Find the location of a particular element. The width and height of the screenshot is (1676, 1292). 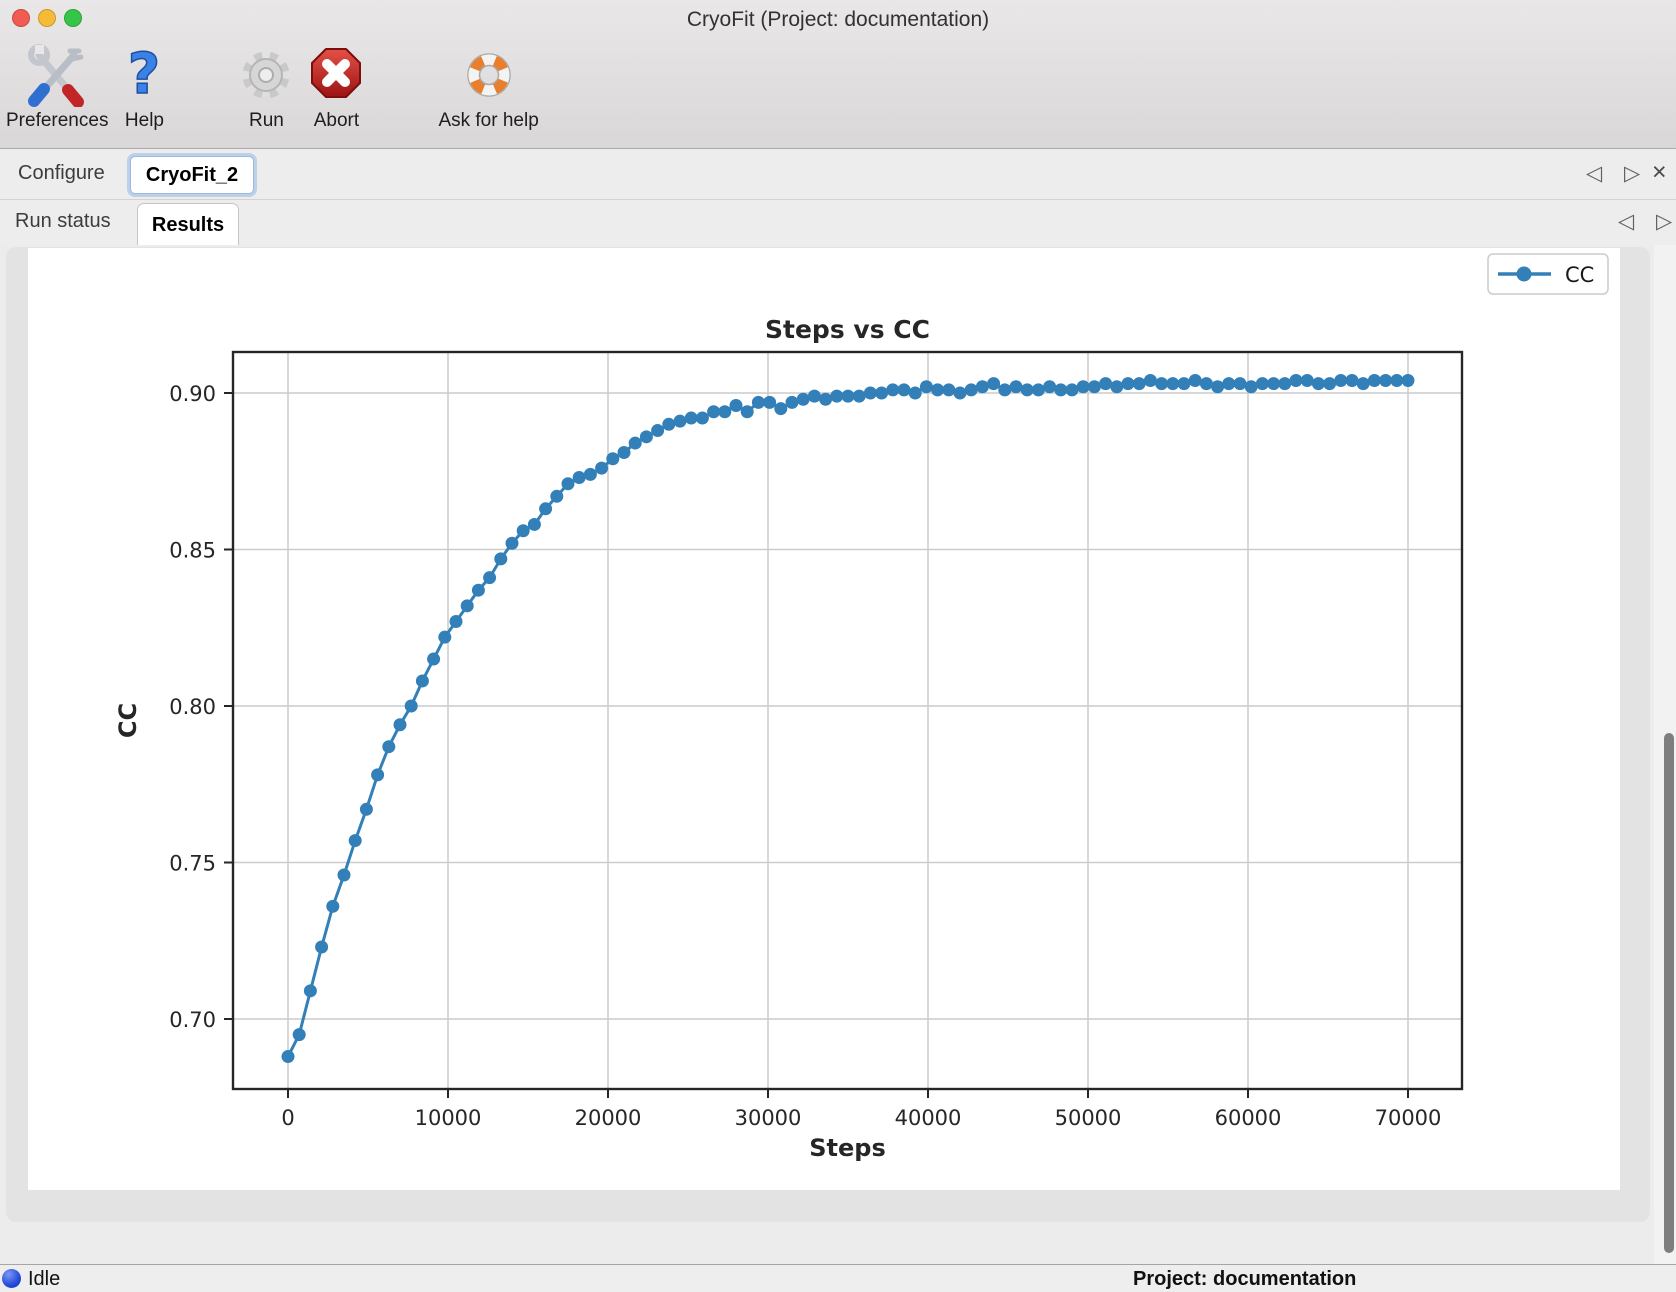

preferences-label: Preferences is located at coordinates (57, 120).